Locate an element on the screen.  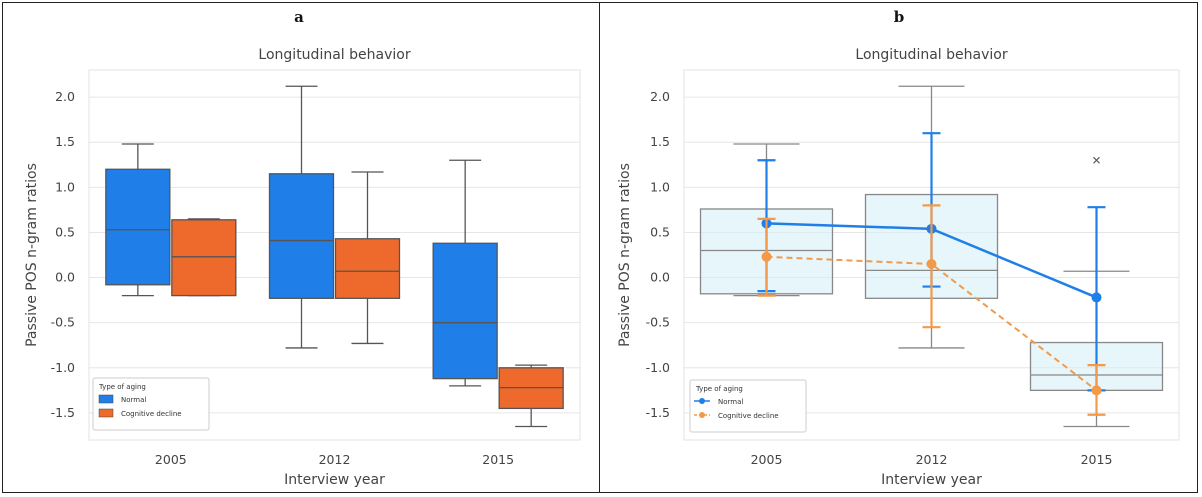
y-tick-label-b: 0.5 is located at coordinates (660, 231).